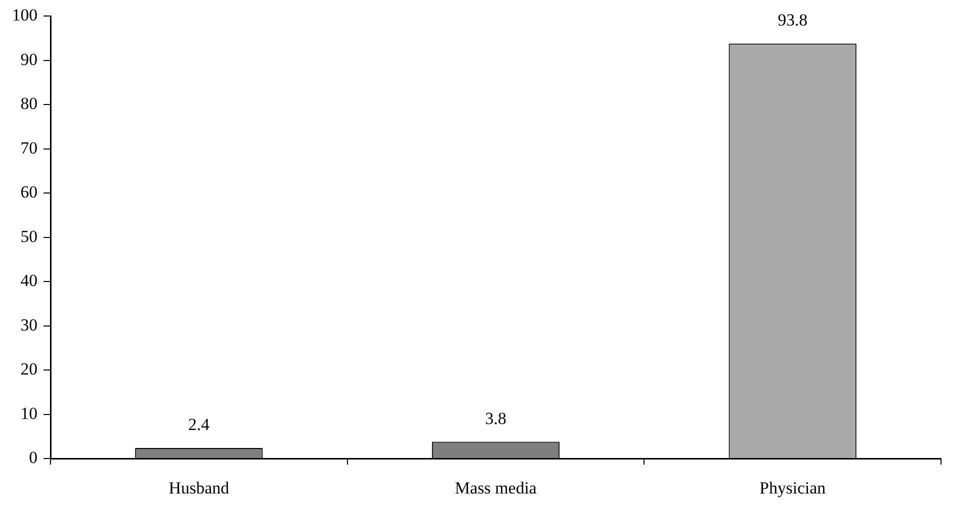  I want to click on data-label: 93.8, so click(793, 20).